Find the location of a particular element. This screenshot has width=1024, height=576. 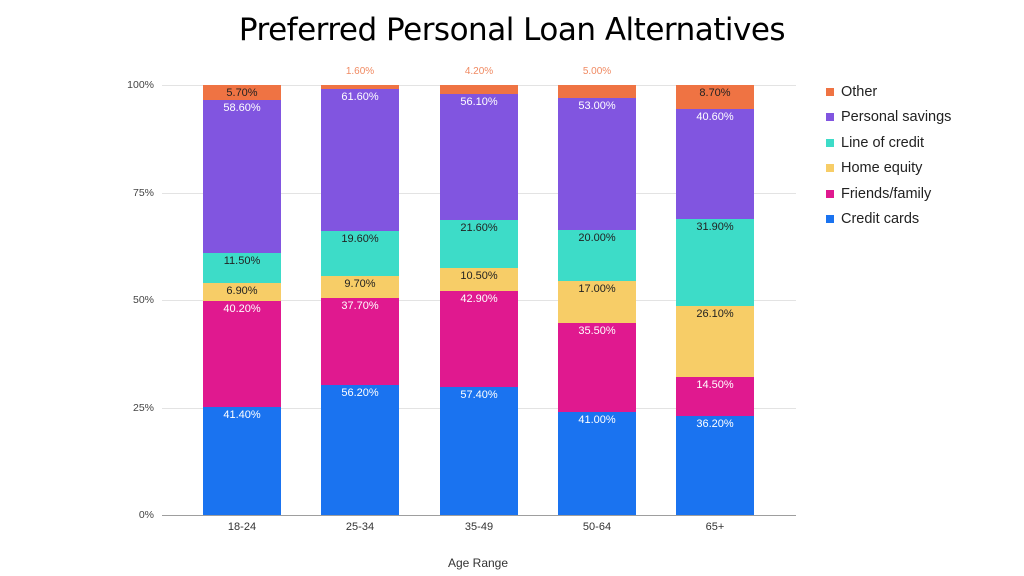

bar-segment-credit-cards: 41.40% is located at coordinates (242, 460).